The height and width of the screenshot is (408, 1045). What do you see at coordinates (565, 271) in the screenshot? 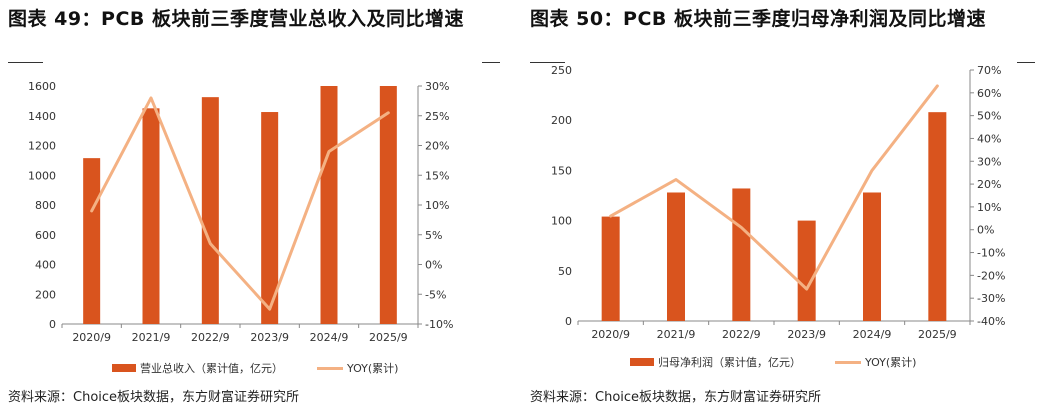
I see `y-tick-label-left: 50` at bounding box center [565, 271].